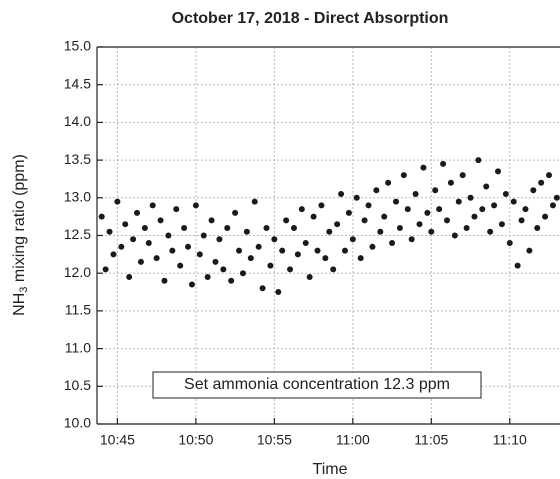 This screenshot has height=479, width=560. I want to click on x-tick-label: 10:50, so click(195, 440).